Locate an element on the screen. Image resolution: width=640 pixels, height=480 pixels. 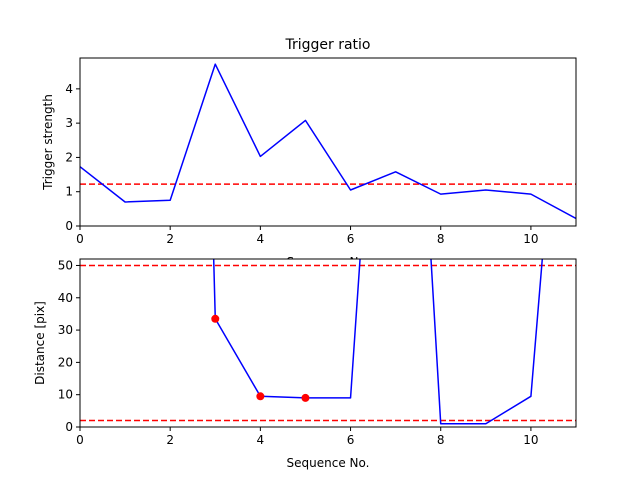
bottom-y-axis-label: Distance [pix] is located at coordinates (40, 343).